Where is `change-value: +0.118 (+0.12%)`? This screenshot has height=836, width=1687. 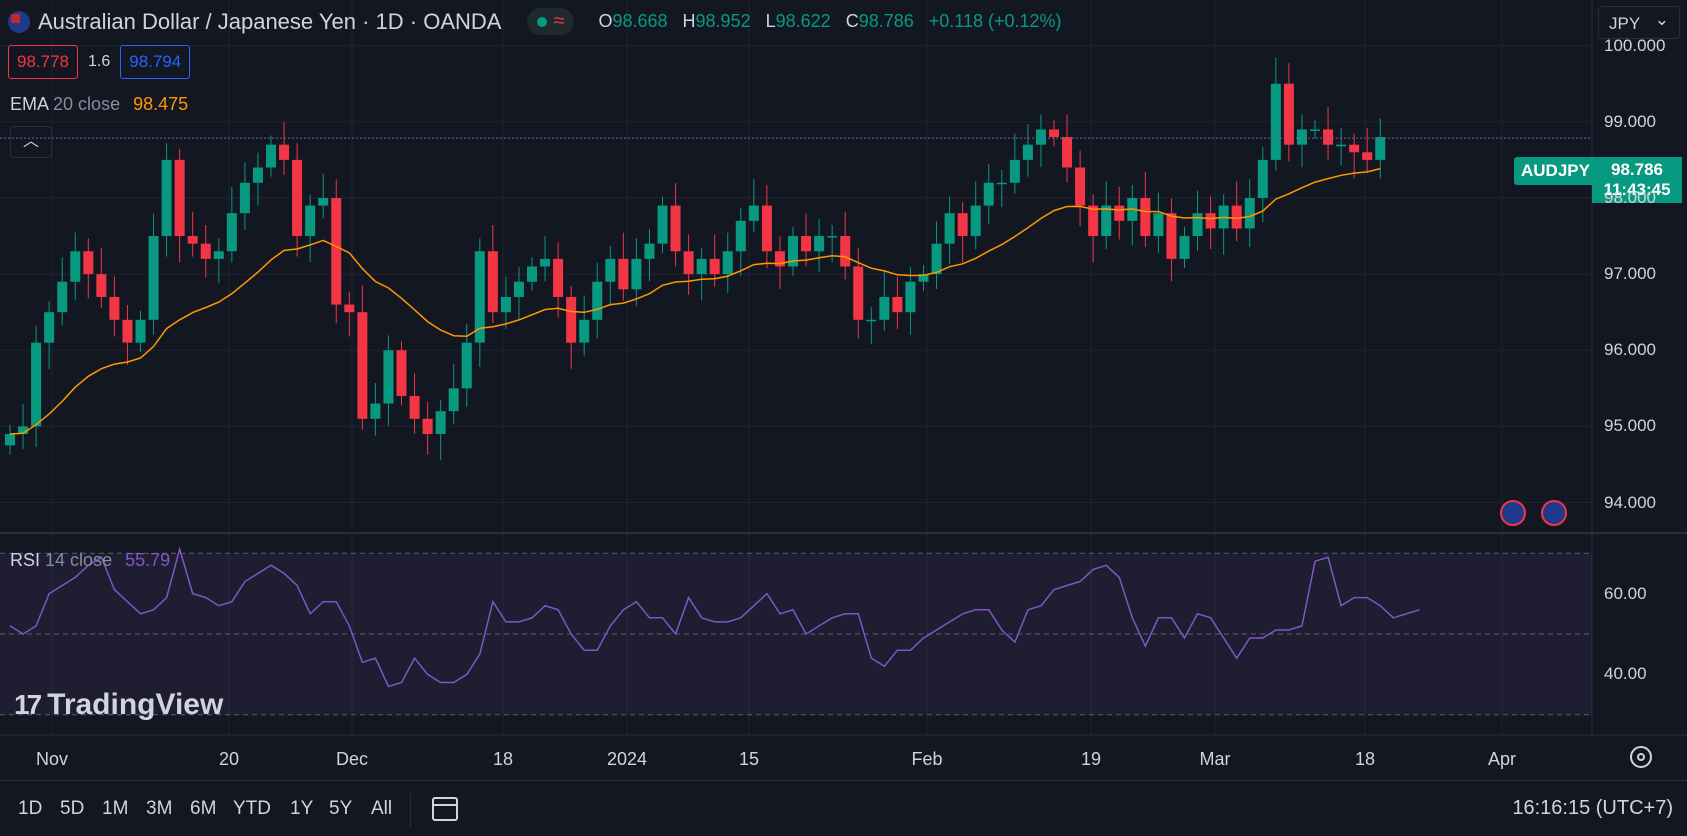 change-value: +0.118 (+0.12%) is located at coordinates (995, 21).